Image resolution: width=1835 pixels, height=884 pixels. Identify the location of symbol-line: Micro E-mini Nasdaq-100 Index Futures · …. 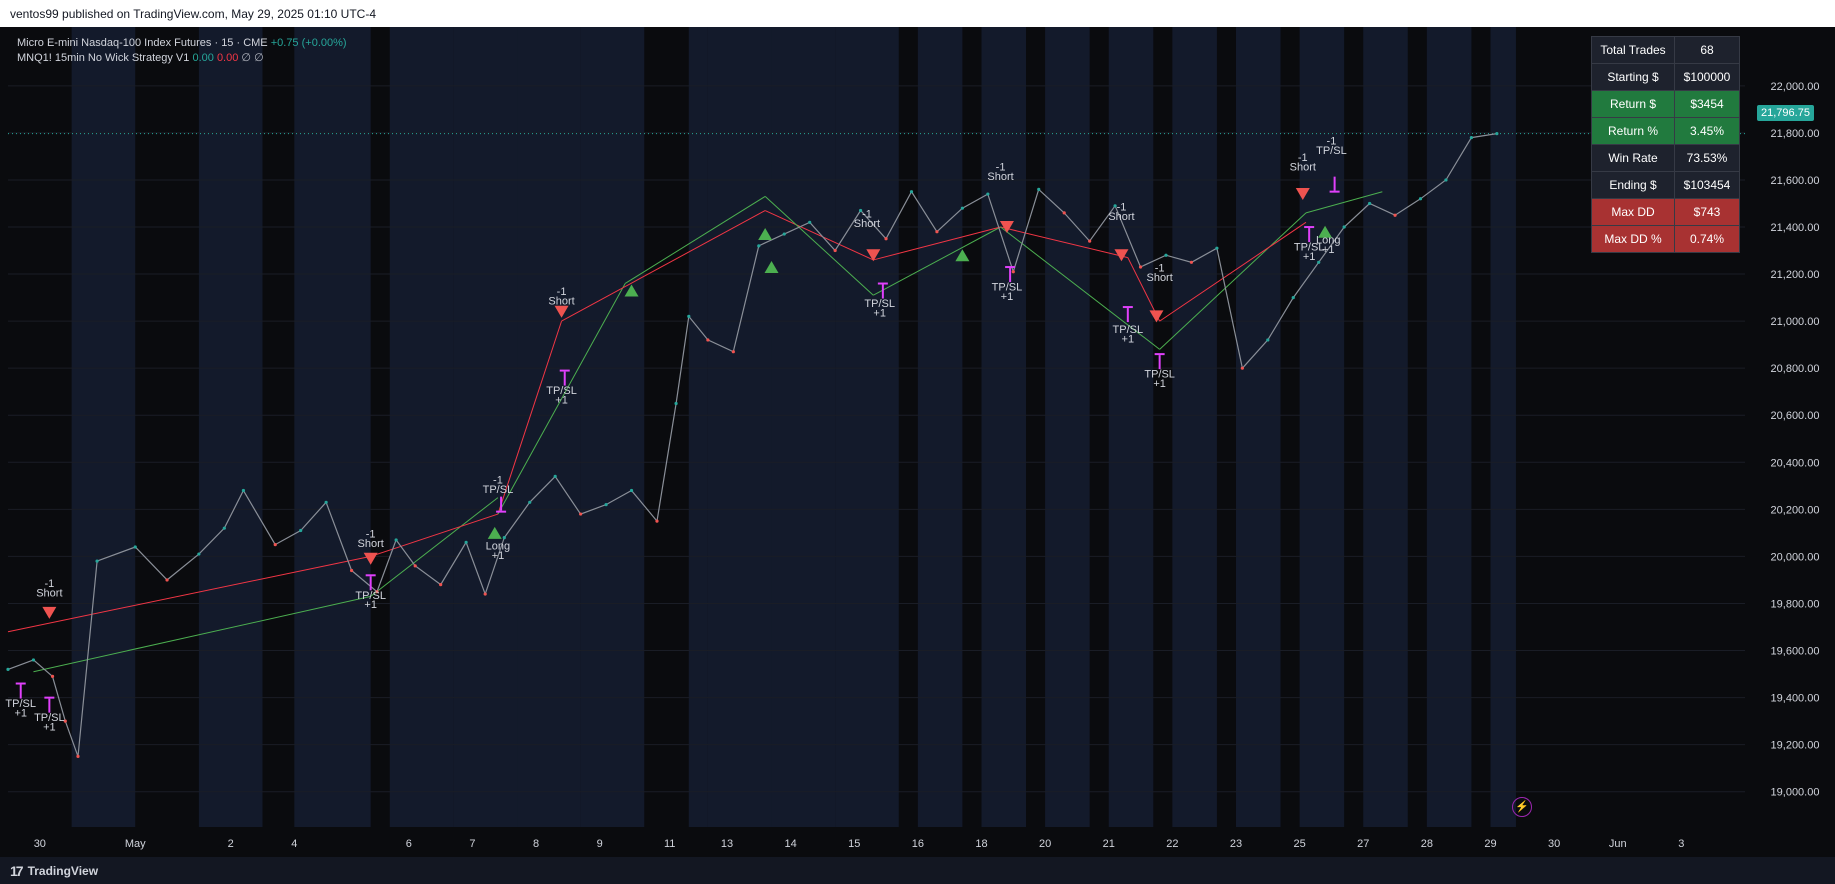
(182, 43).